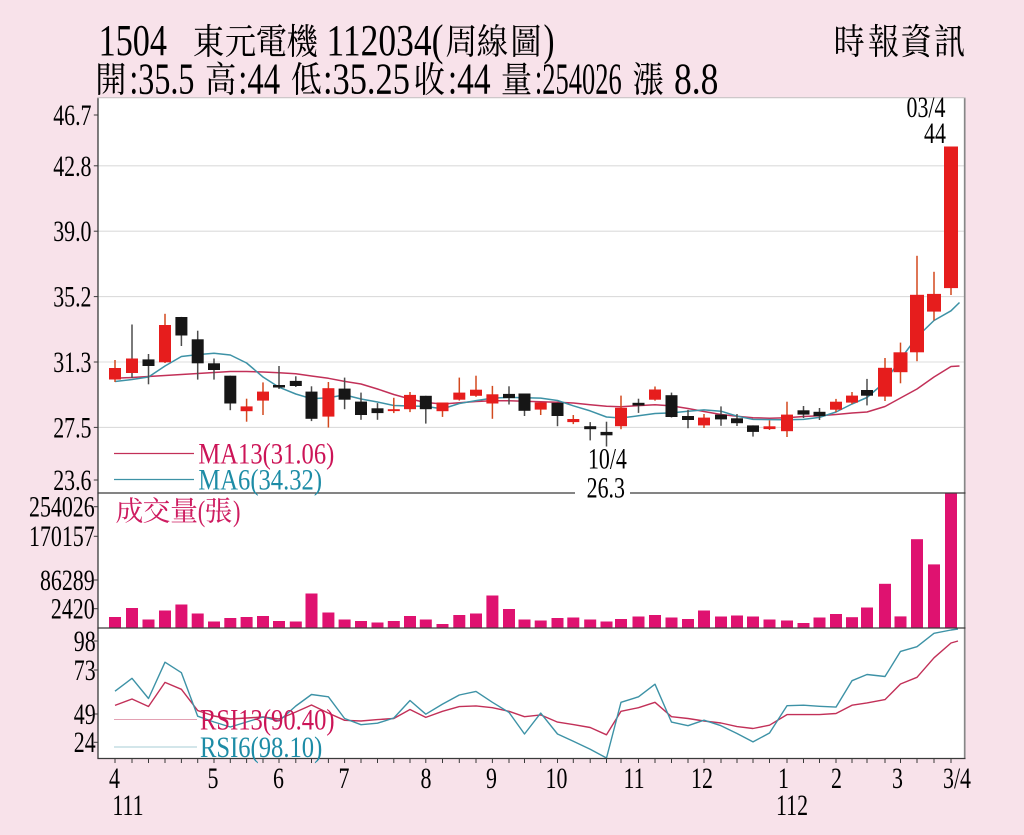  I want to click on svg-text: 98, so click(85, 641).